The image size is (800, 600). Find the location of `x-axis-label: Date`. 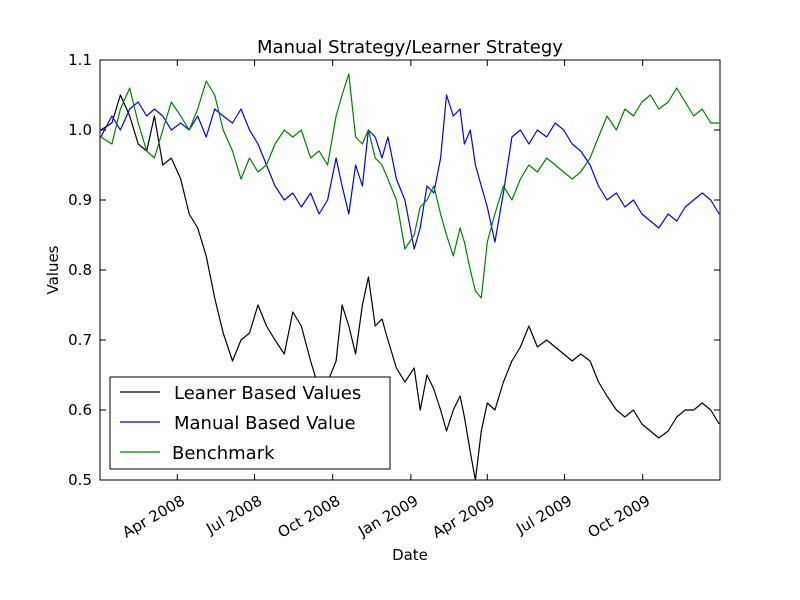

x-axis-label: Date is located at coordinates (410, 555).